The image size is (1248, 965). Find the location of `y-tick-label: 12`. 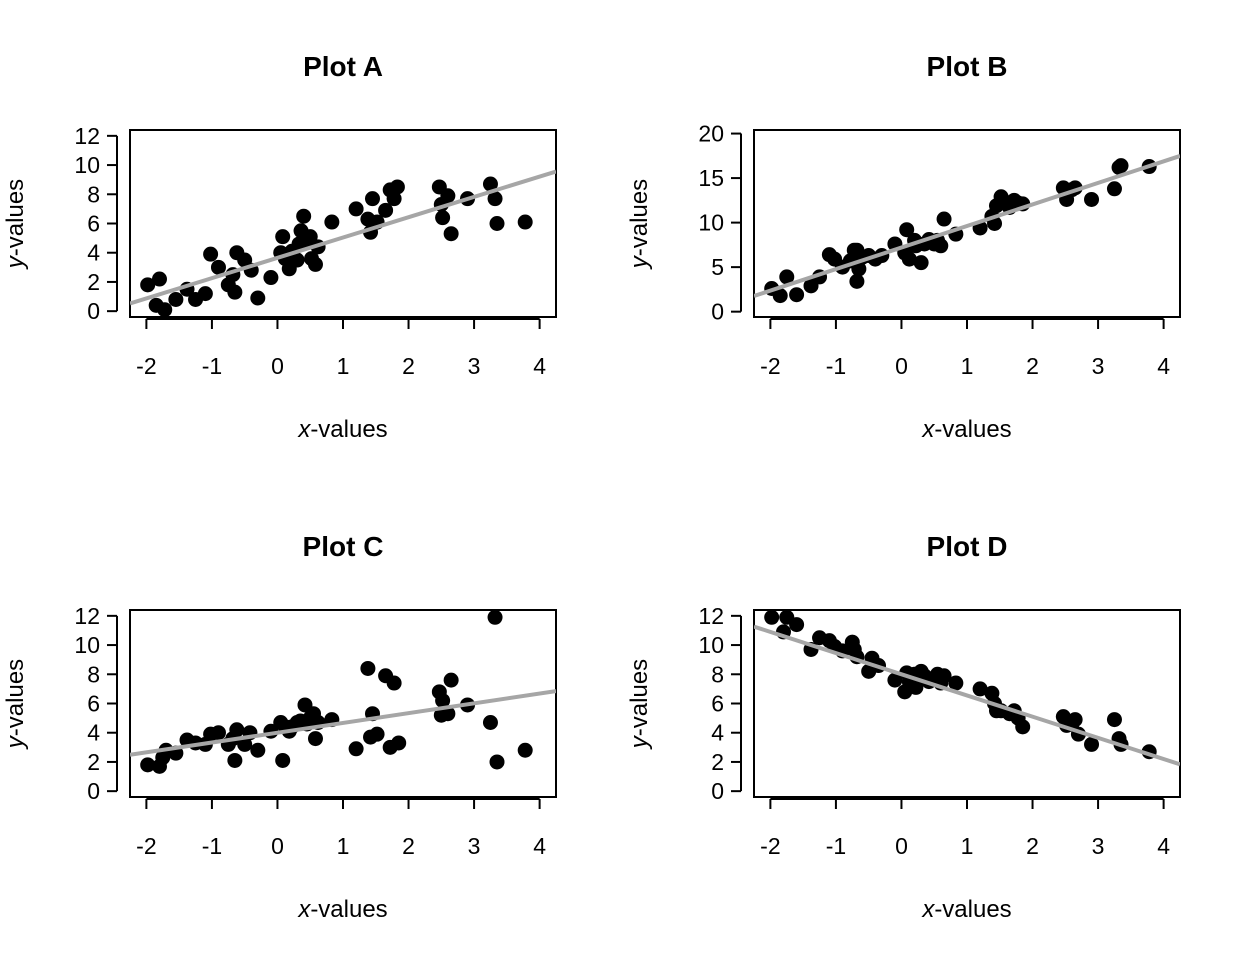

y-tick-label: 12 is located at coordinates (87, 616).